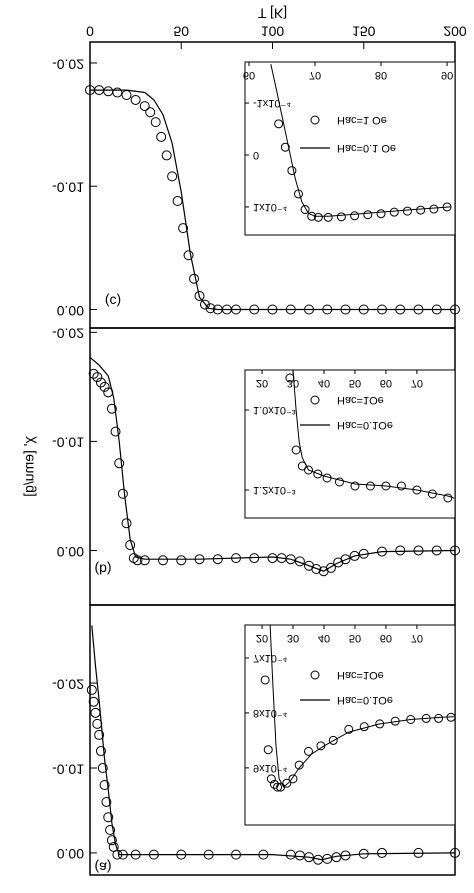 Image resolution: width=474 pixels, height=893 pixels. I want to click on panel-label: (a), so click(102, 867).